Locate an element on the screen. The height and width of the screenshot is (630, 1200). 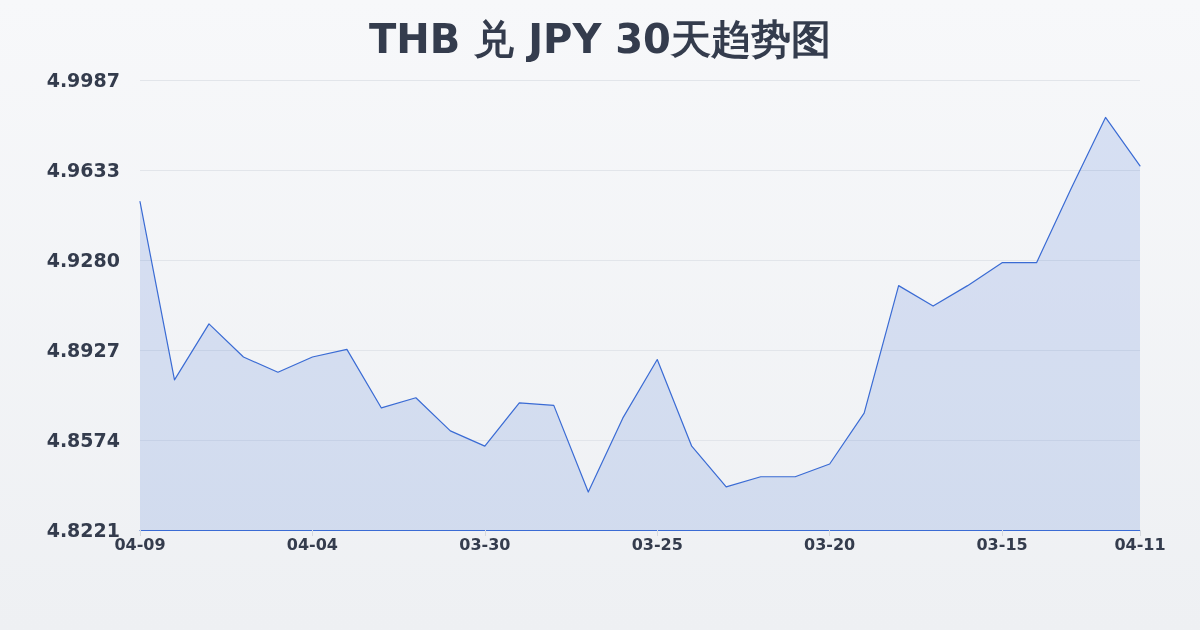
chart-title: THB 兑 JPY 30天趋势图 is located at coordinates (600, 39).